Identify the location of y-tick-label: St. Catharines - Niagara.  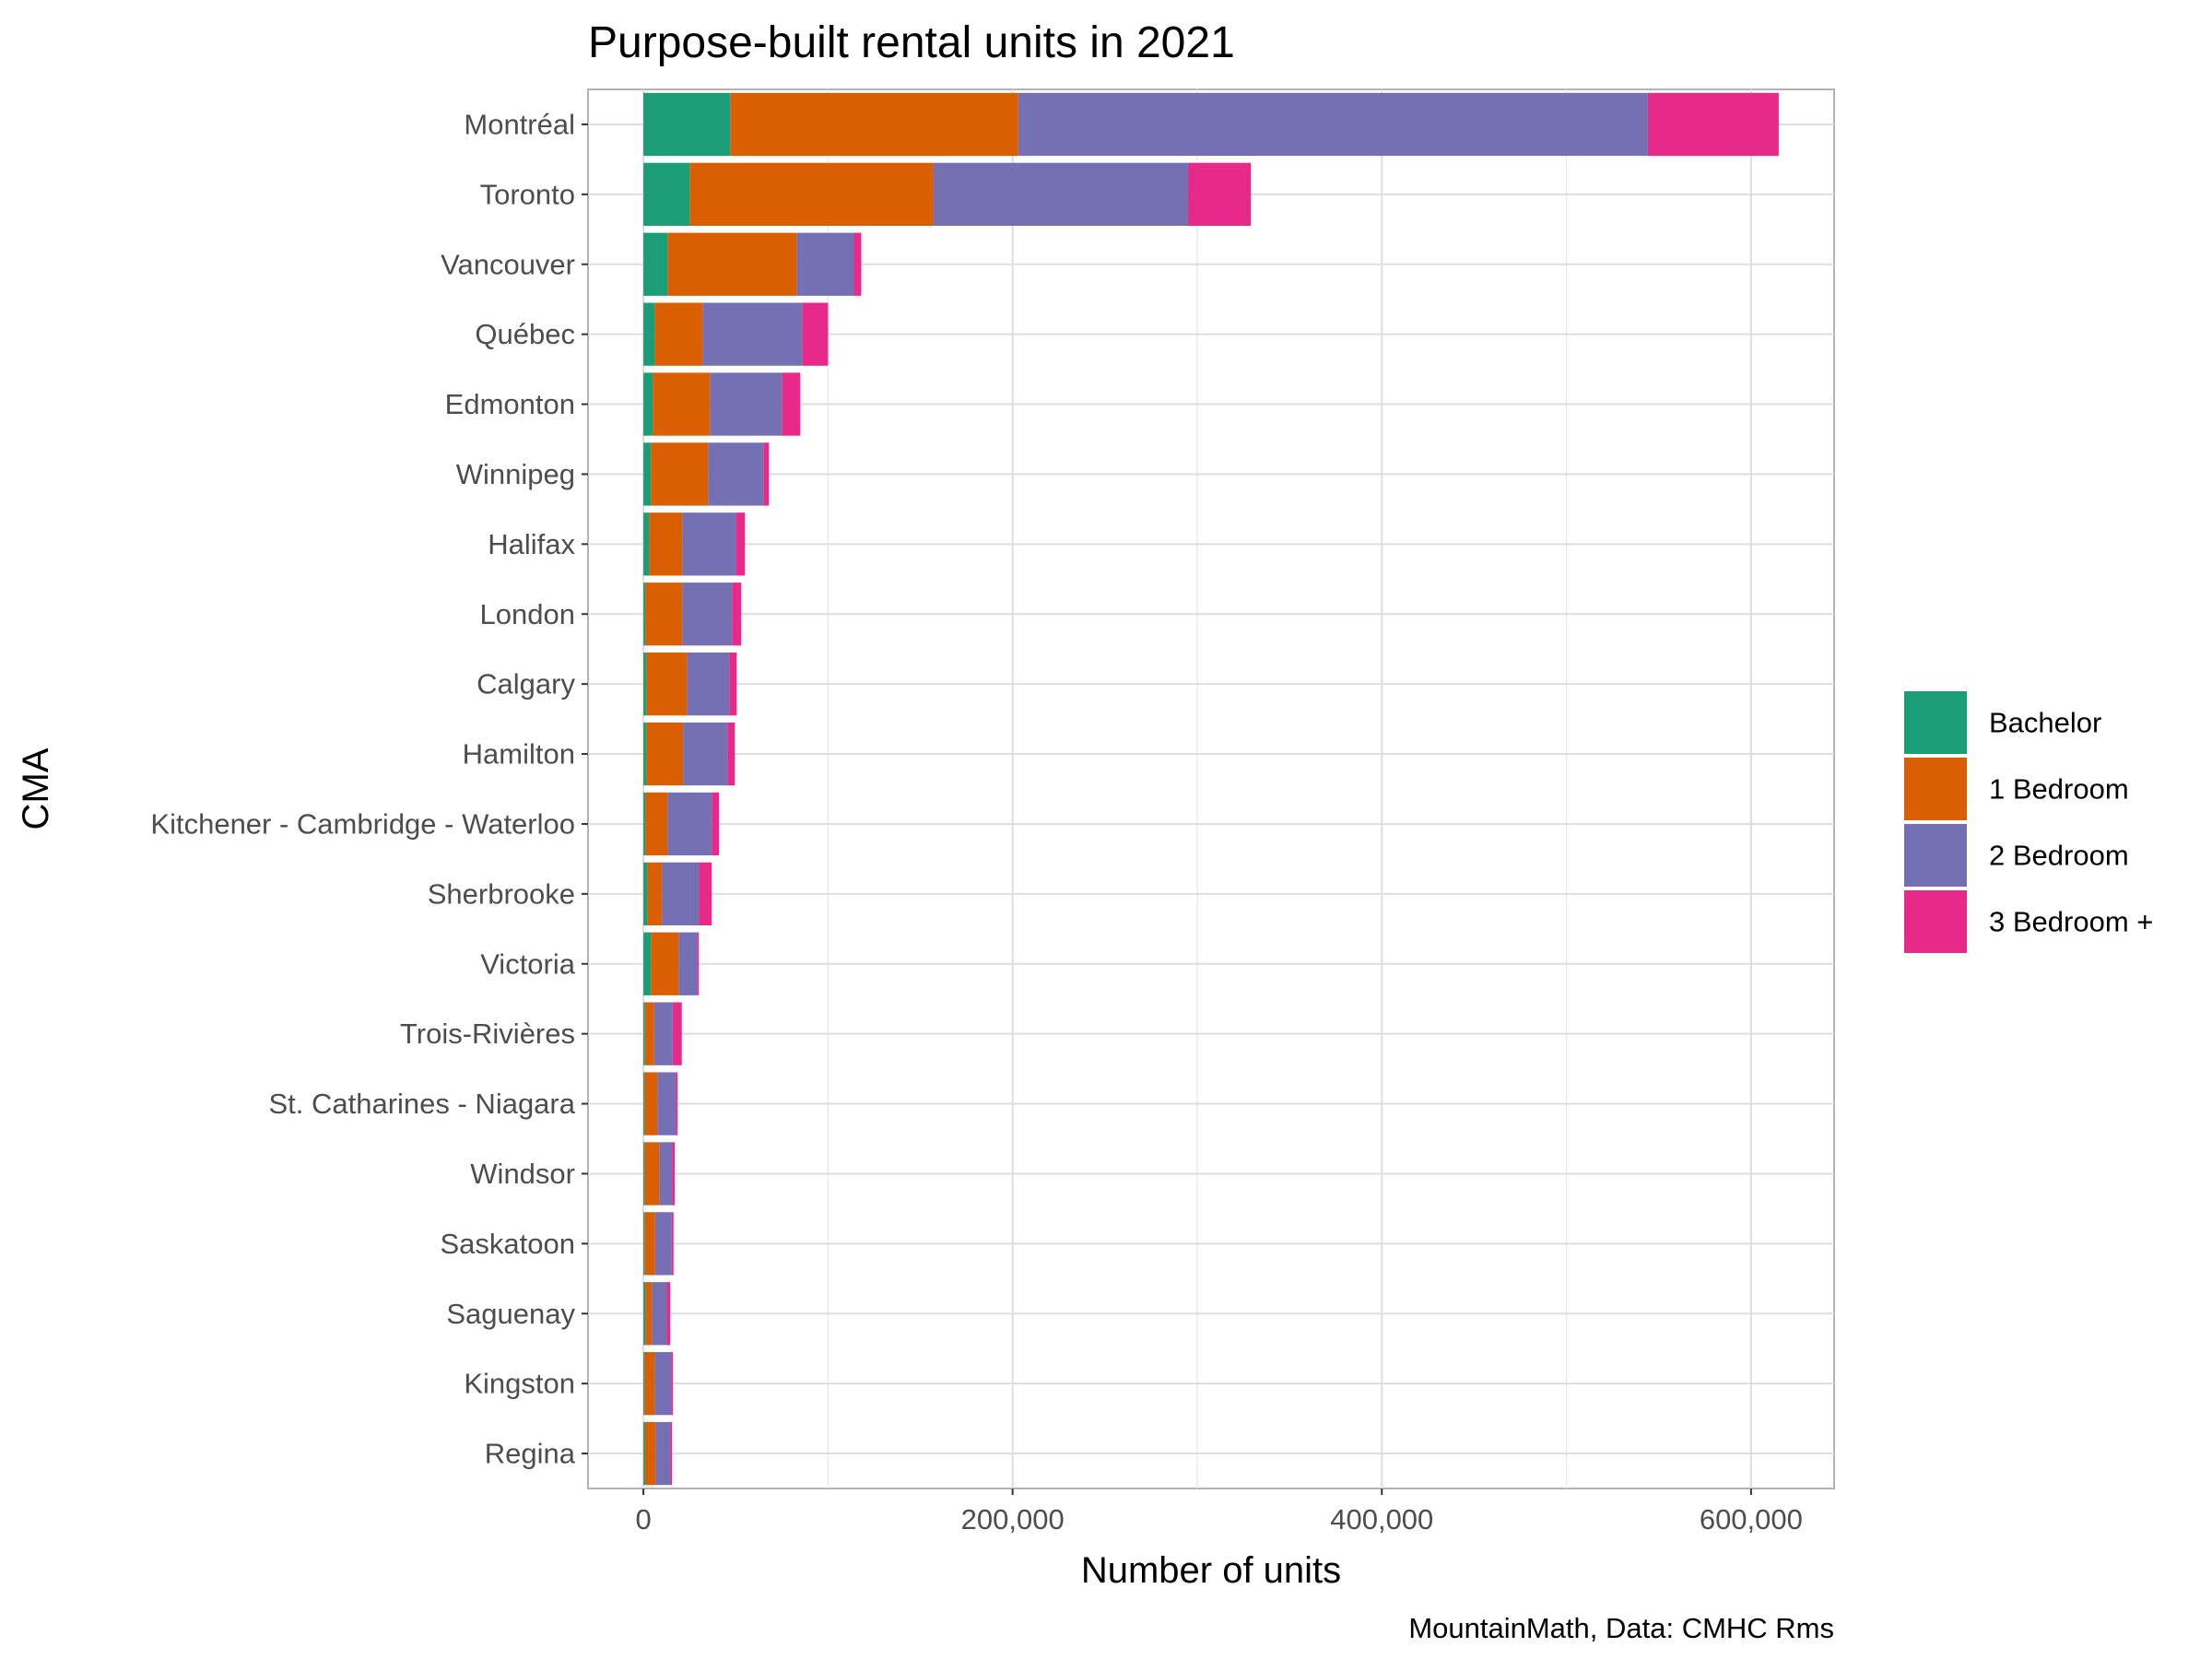
(421, 1104).